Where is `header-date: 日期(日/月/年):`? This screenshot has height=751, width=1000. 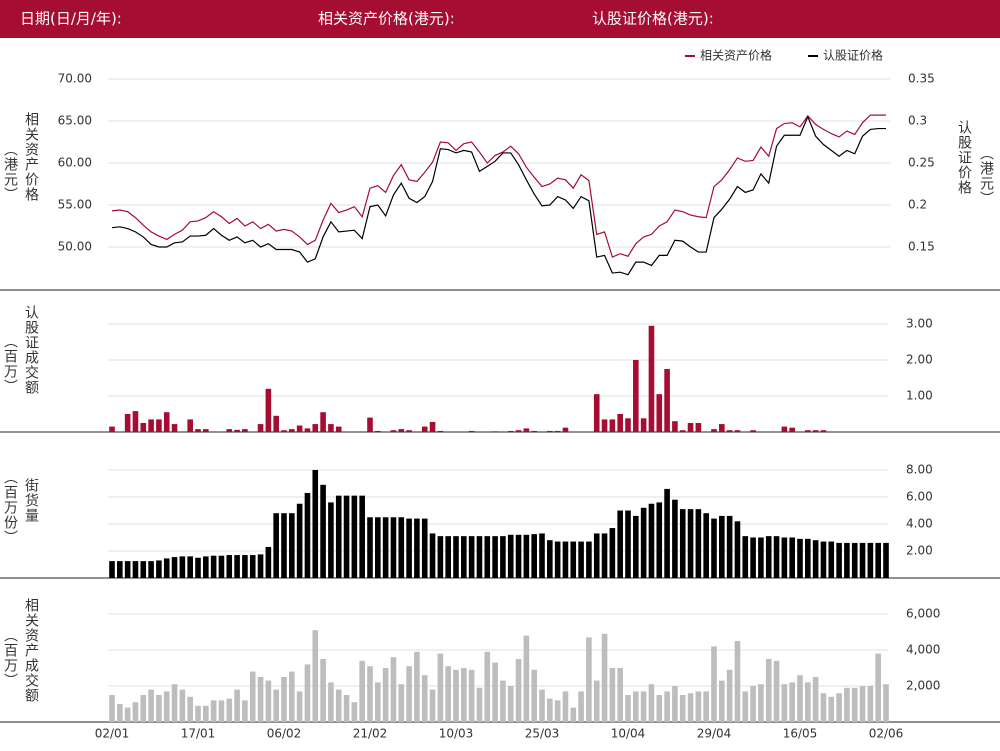
header-date: 日期(日/月/年): is located at coordinates (71, 19).